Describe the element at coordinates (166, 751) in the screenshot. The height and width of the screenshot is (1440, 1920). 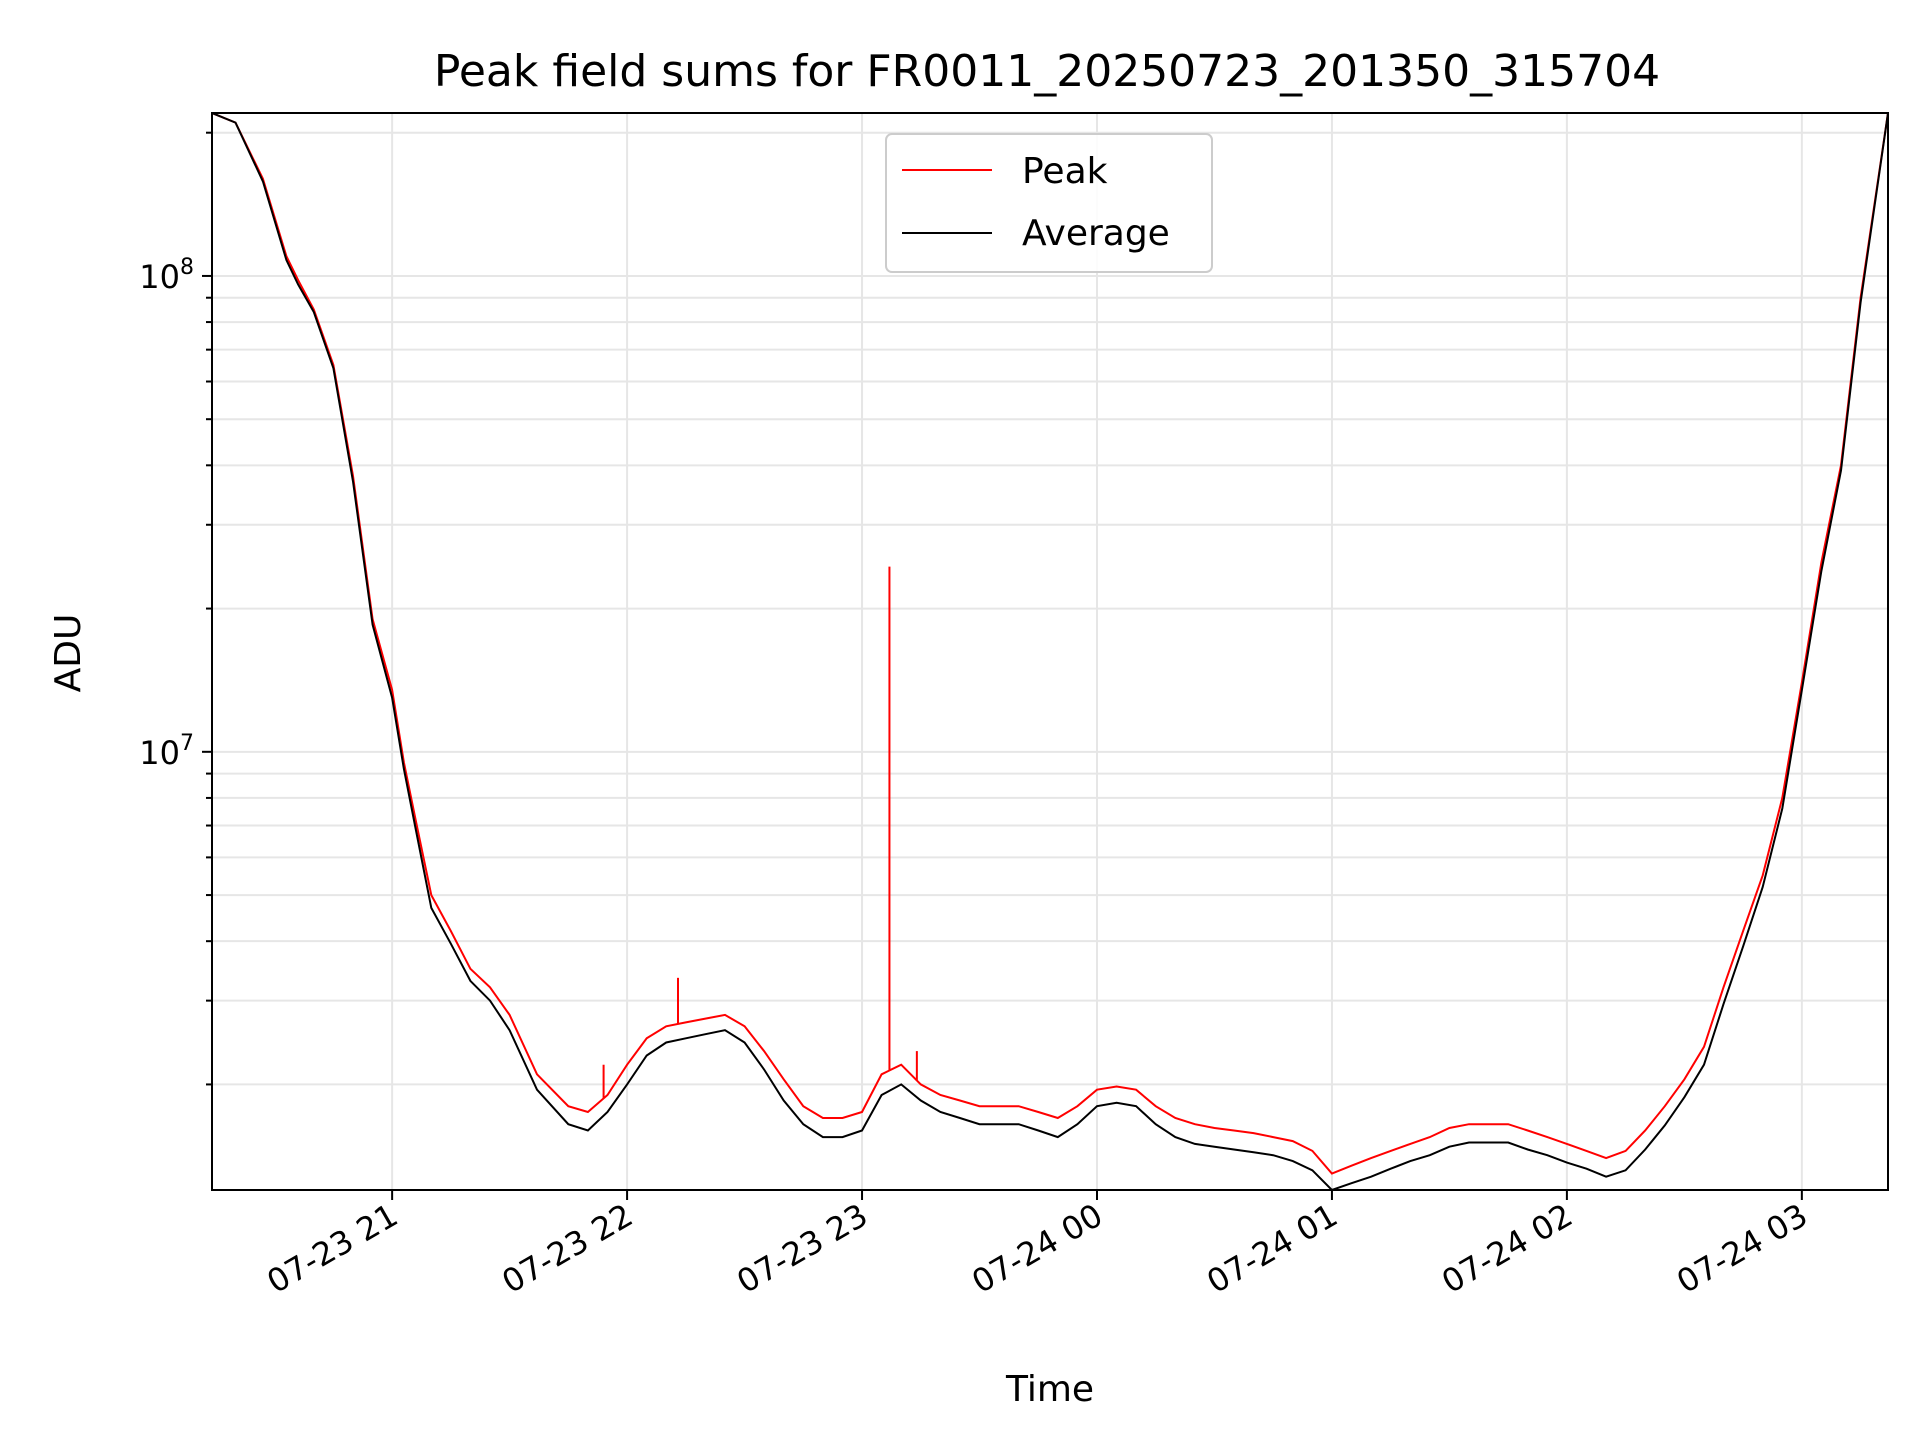
I see `y-tick-label: 107` at that location.